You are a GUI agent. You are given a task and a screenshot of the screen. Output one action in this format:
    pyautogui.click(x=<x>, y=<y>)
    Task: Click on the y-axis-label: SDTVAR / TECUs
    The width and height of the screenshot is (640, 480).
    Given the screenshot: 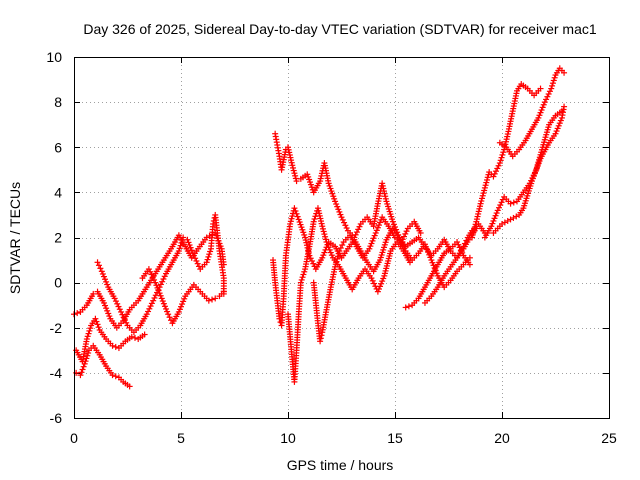 What is the action you would take?
    pyautogui.click(x=15, y=238)
    